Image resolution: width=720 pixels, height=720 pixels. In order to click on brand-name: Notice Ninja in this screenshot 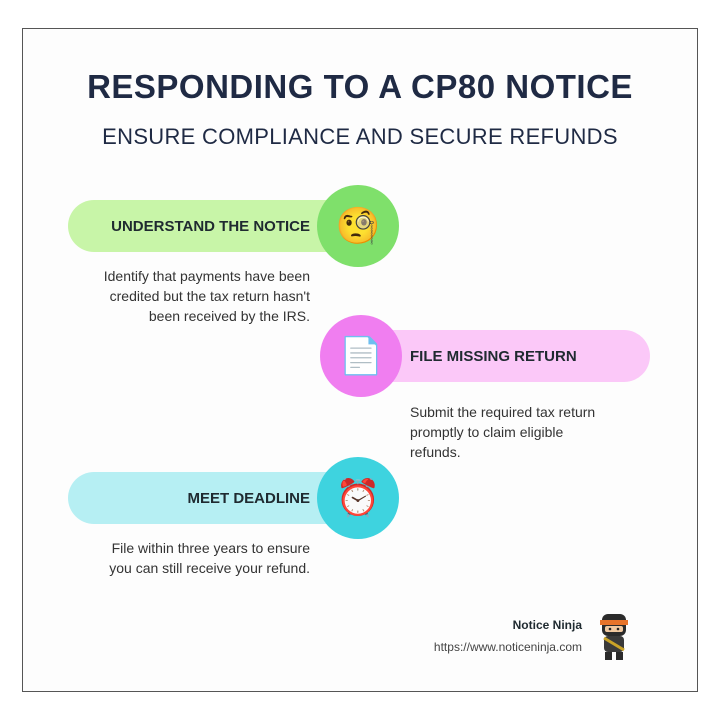, I will do `click(547, 625)`.